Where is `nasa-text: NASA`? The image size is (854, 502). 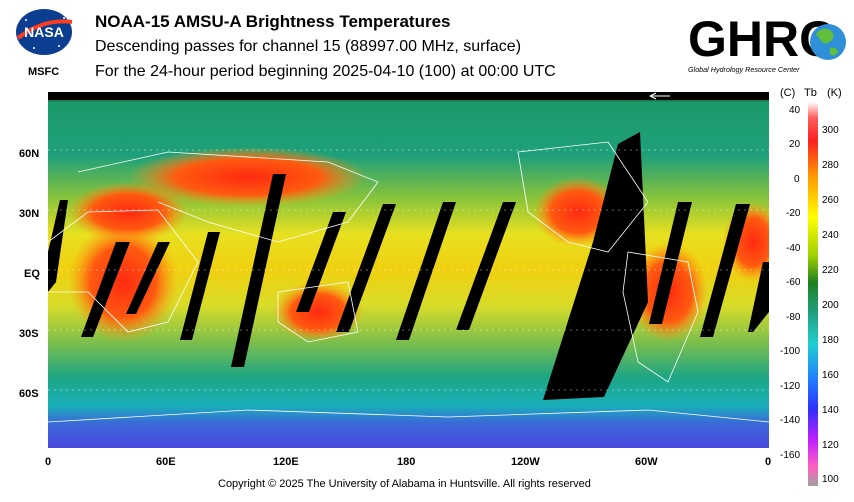
nasa-text: NASA is located at coordinates (44, 32).